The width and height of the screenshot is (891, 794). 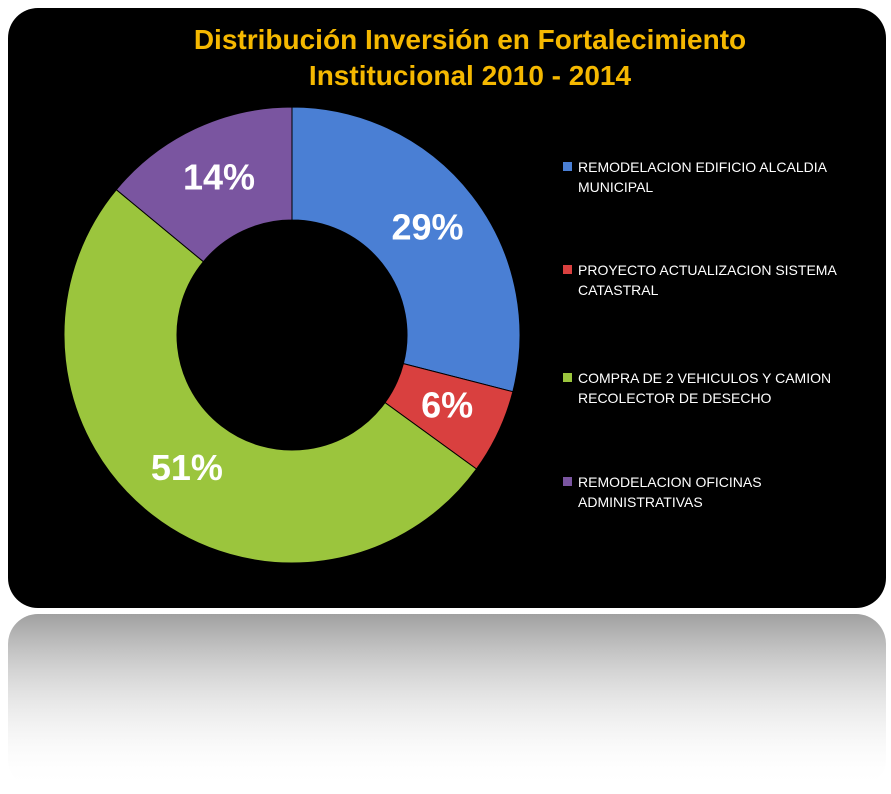 What do you see at coordinates (427, 226) in the screenshot?
I see `value-label: 29%` at bounding box center [427, 226].